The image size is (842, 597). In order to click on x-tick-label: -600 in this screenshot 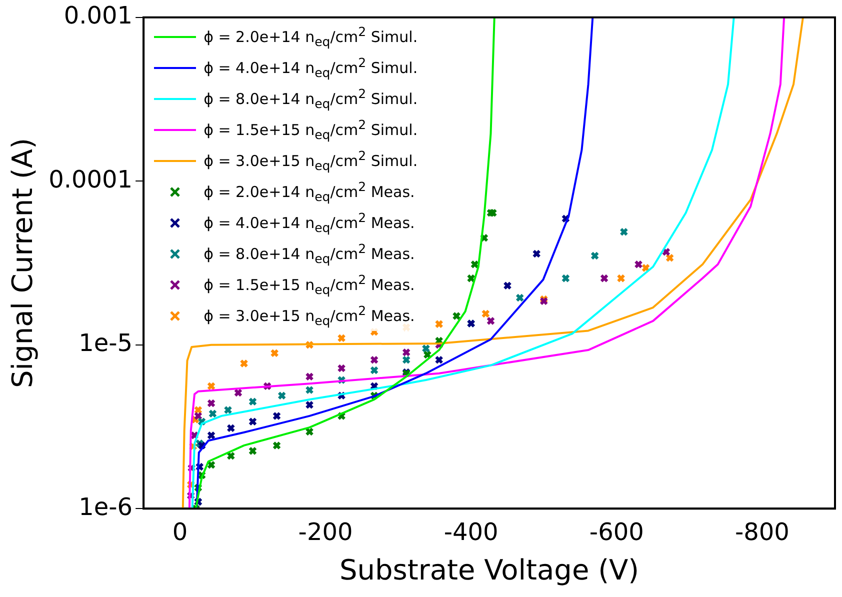, I will do `click(616, 532)`.